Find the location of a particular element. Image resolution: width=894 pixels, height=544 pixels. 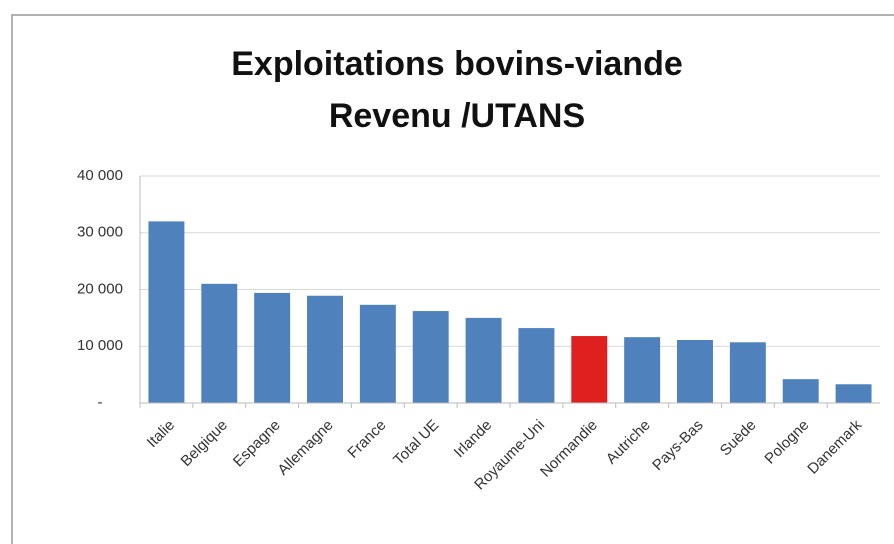

y-tick-label: - is located at coordinates (100, 402).